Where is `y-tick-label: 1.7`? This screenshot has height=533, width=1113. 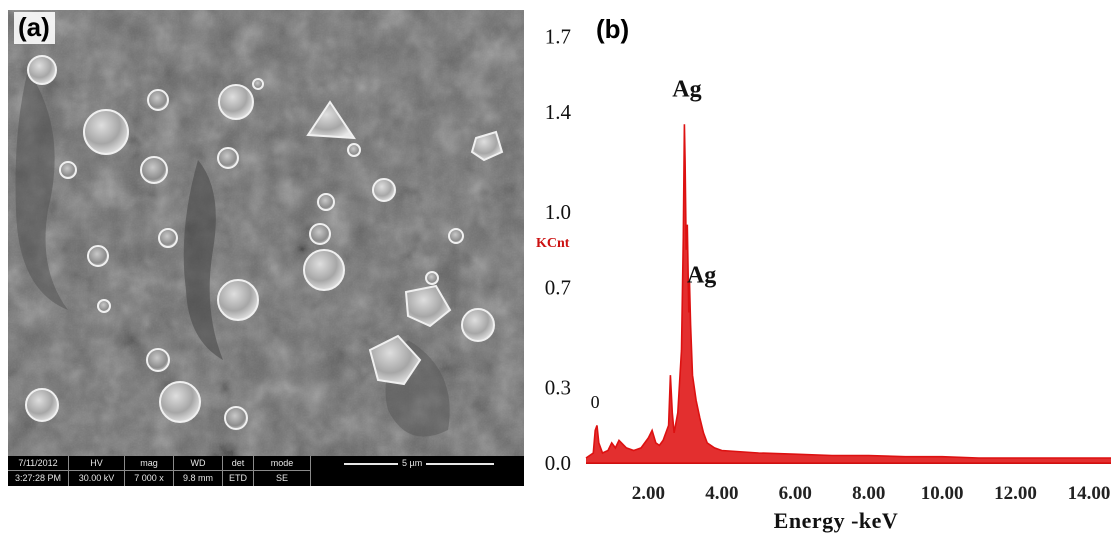 y-tick-label: 1.7 is located at coordinates (558, 37).